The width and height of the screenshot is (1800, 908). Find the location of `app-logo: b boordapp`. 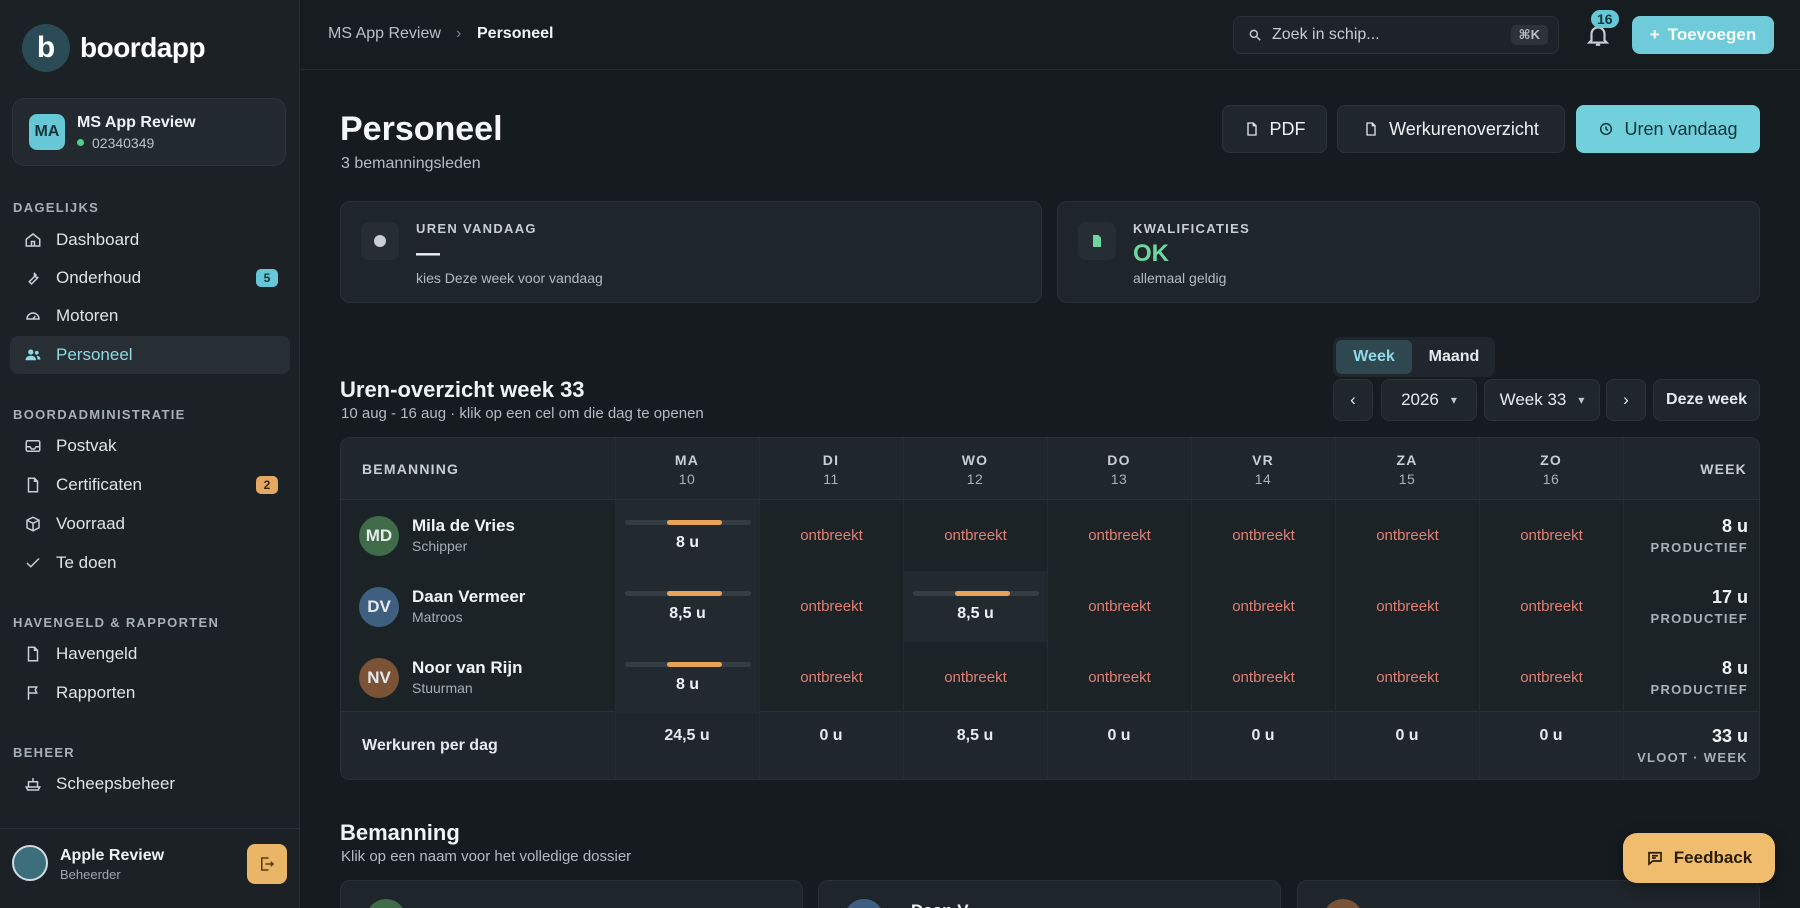

app-logo: b boordapp is located at coordinates (114, 48).